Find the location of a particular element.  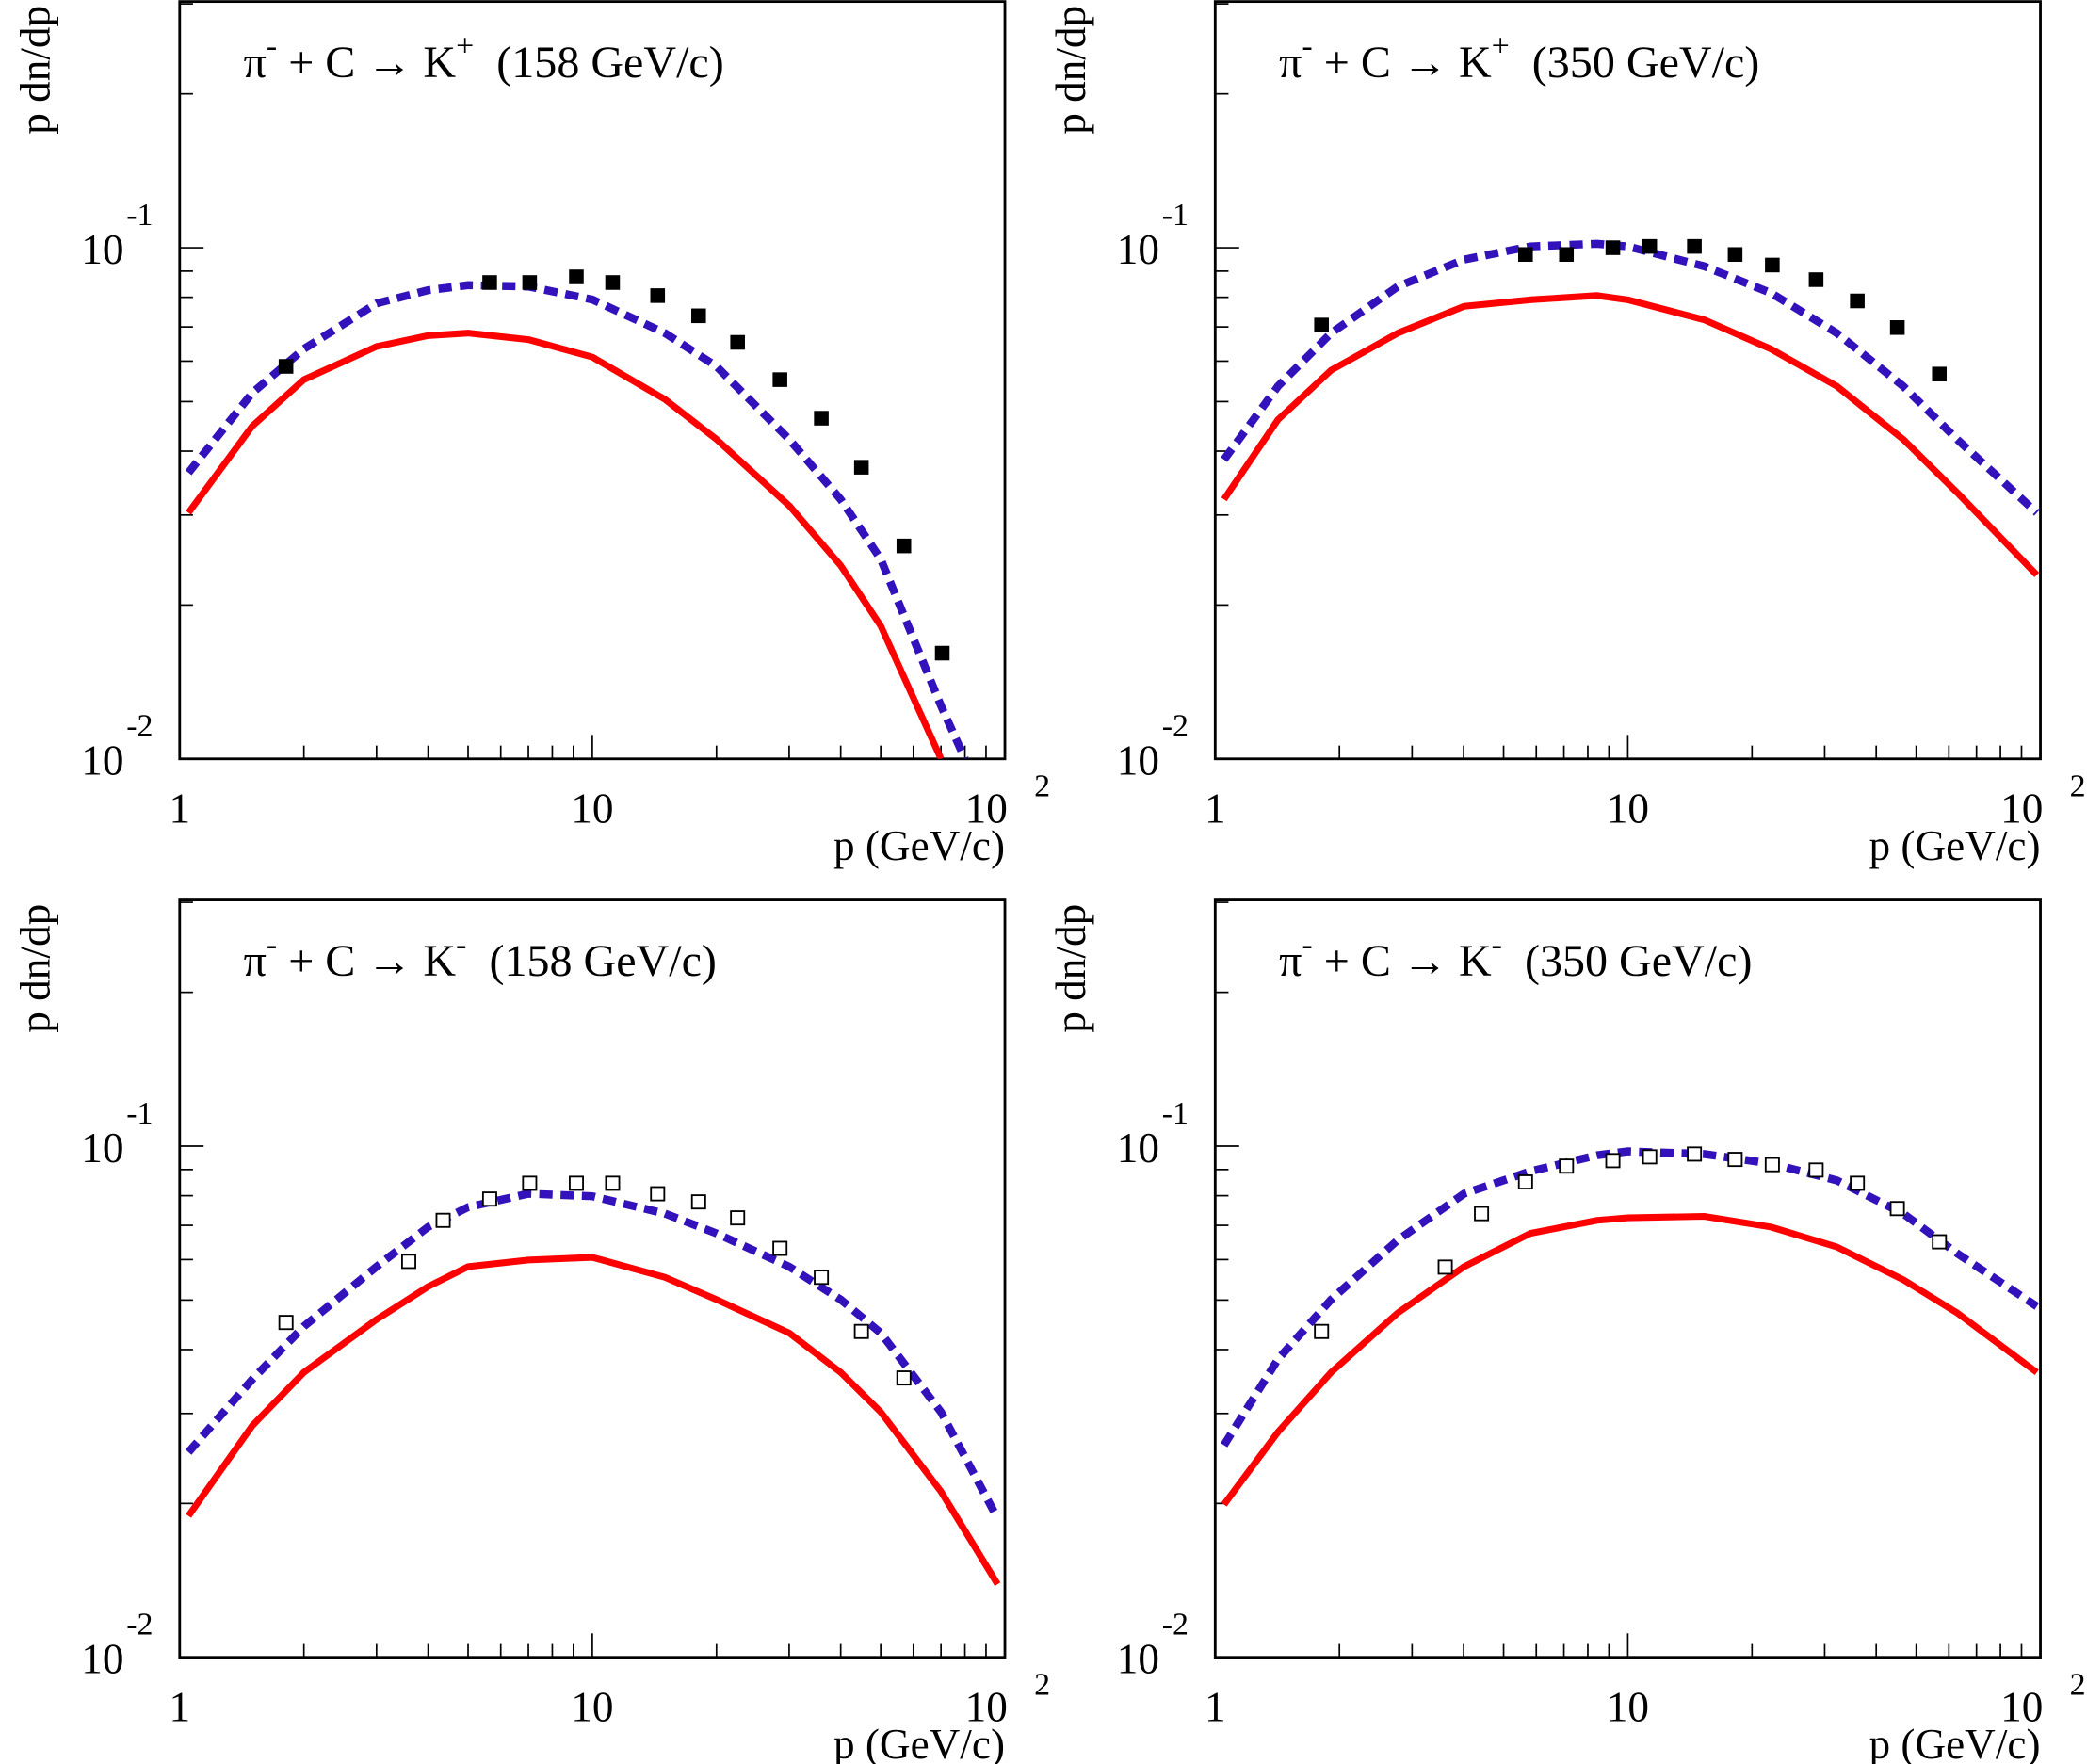

chart-title: π- + C → K- (350 GeV/c) is located at coordinates (1515, 957).